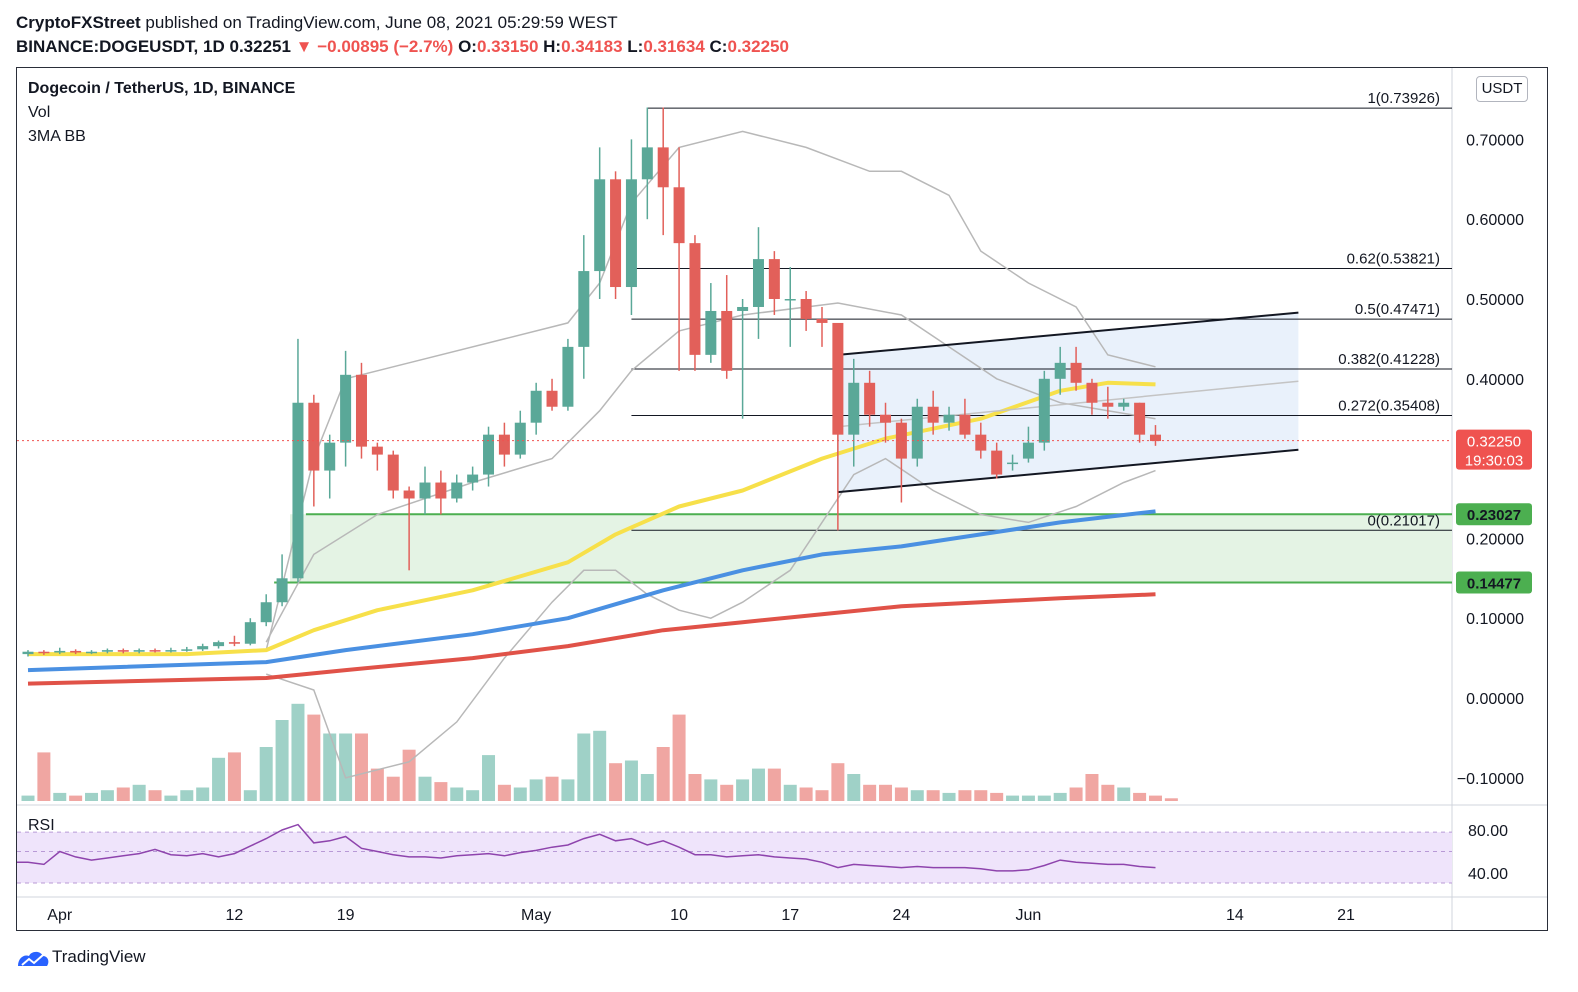 Image resolution: width=1578 pixels, height=992 pixels. What do you see at coordinates (790, 915) in the screenshot?
I see `time-axis-tick: 17` at bounding box center [790, 915].